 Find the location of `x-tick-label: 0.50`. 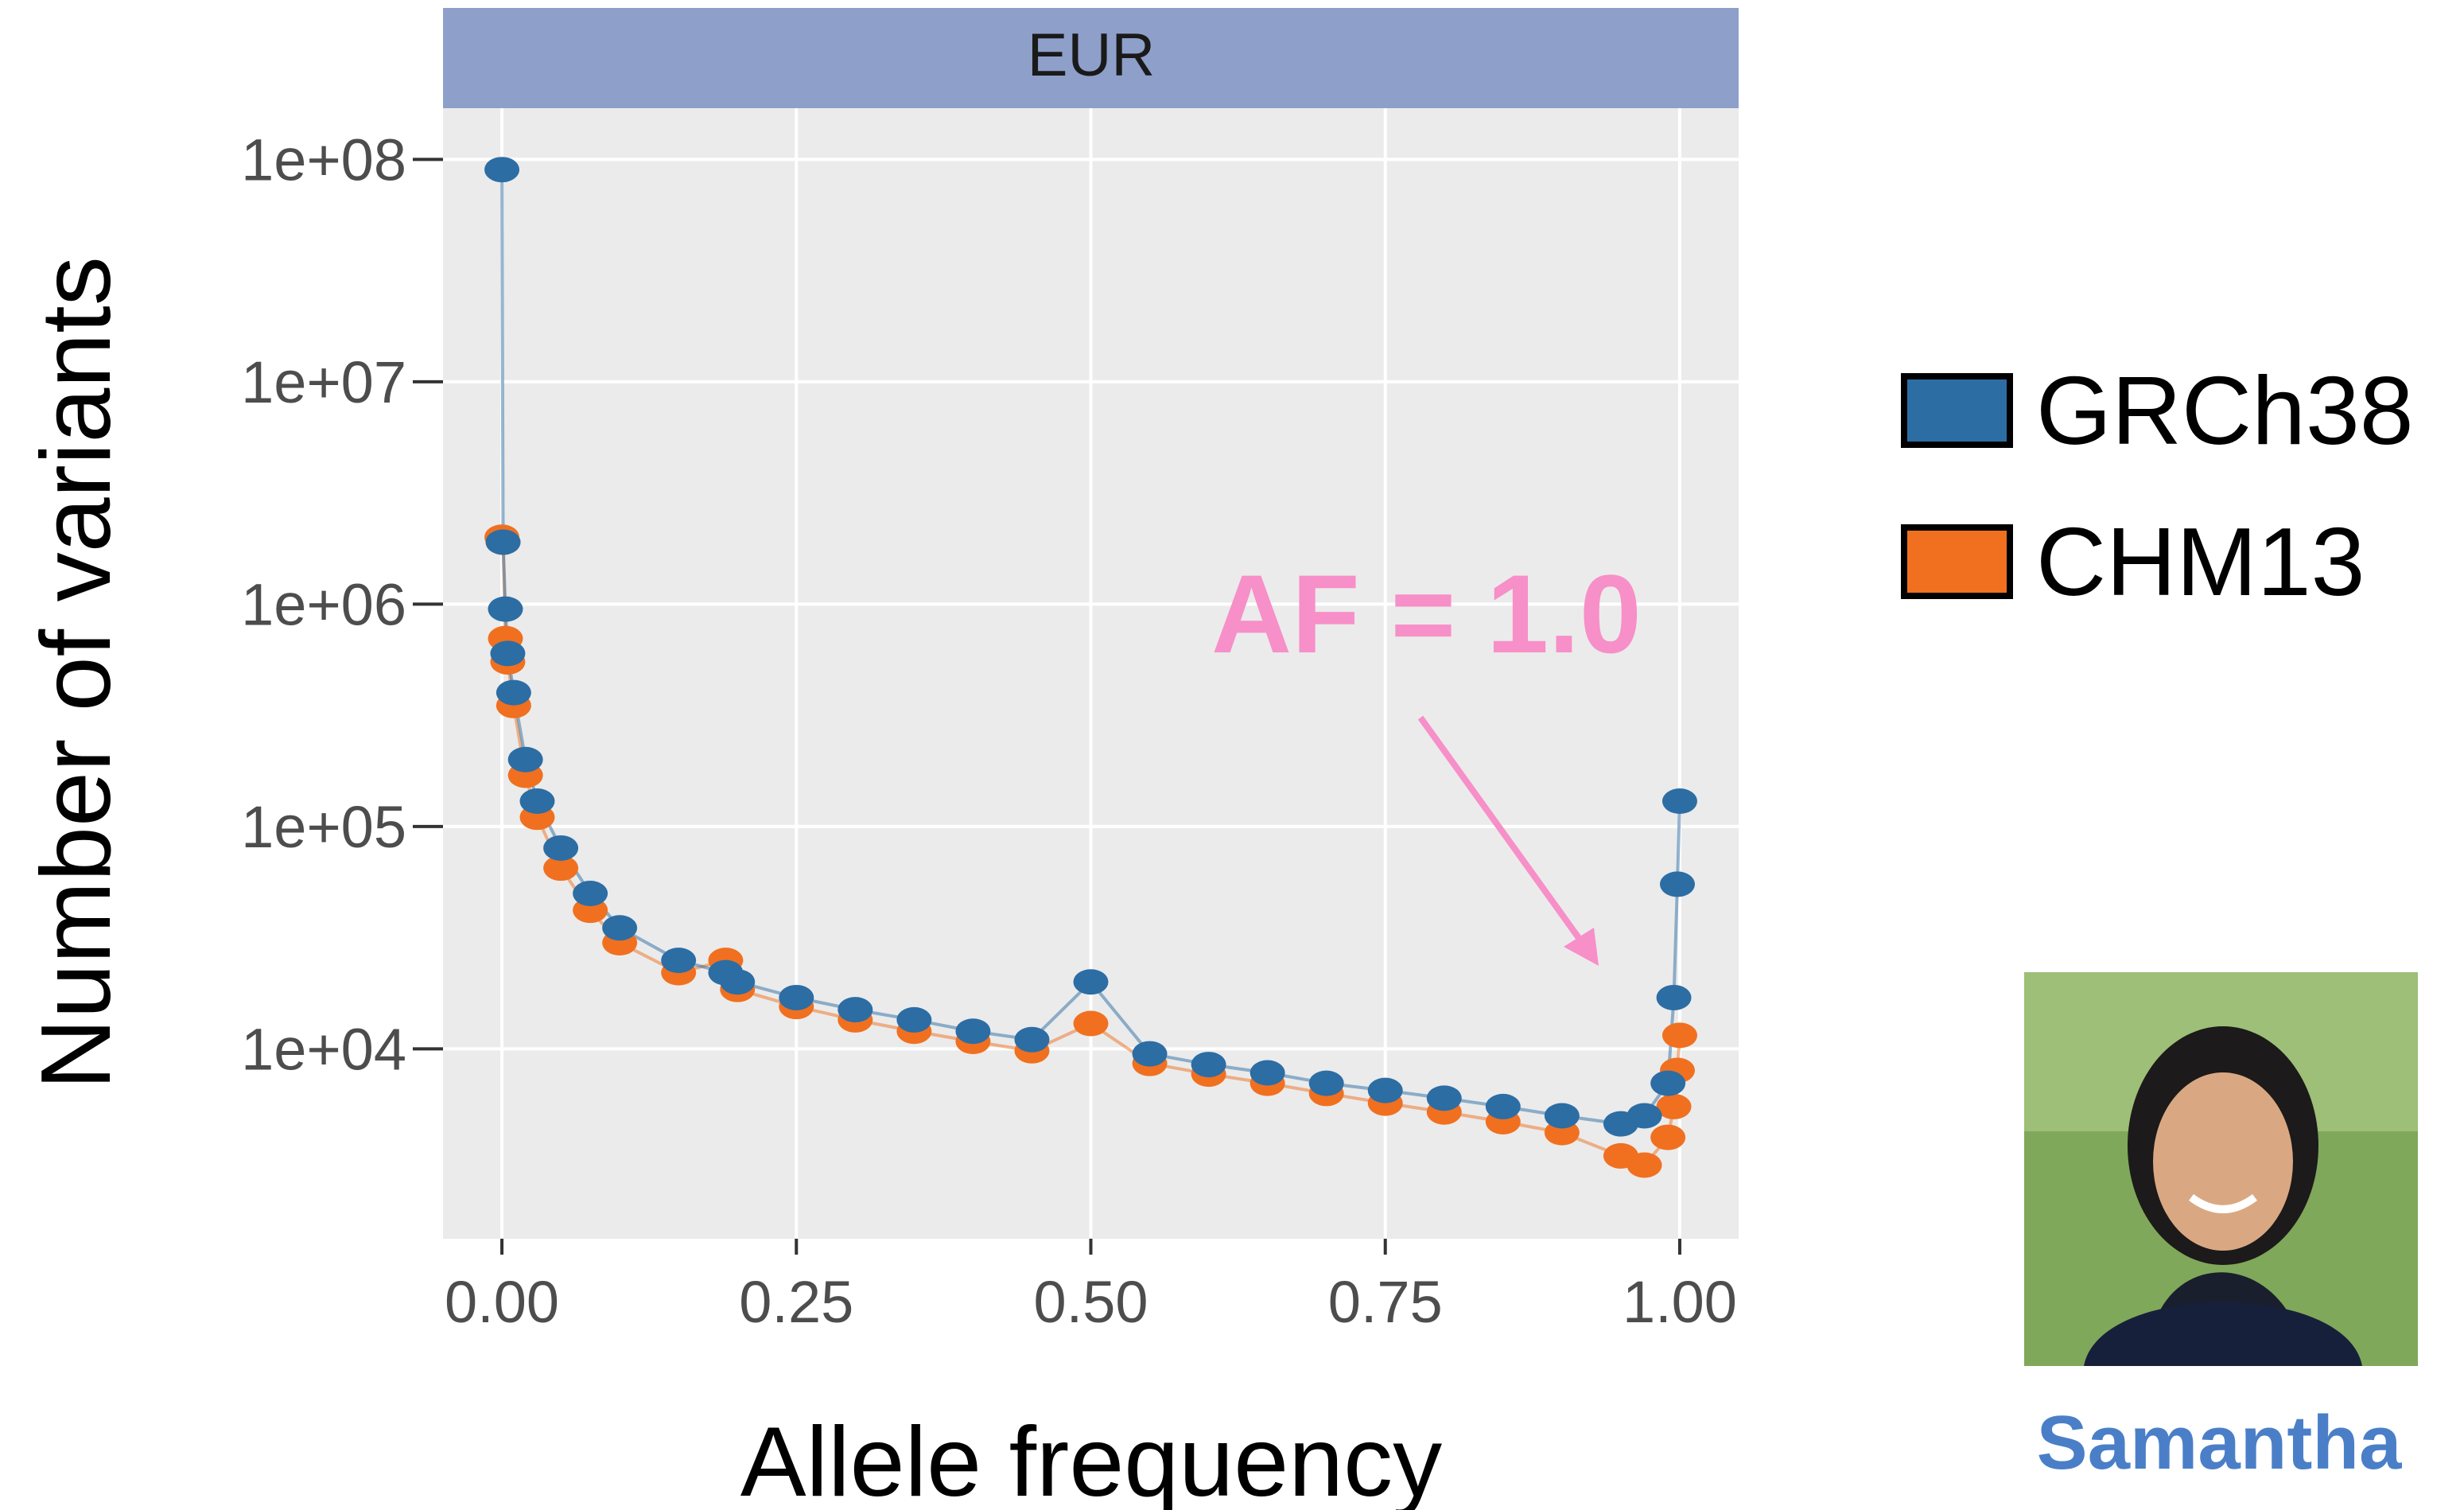

x-tick-label: 0.50 is located at coordinates (1090, 1302).